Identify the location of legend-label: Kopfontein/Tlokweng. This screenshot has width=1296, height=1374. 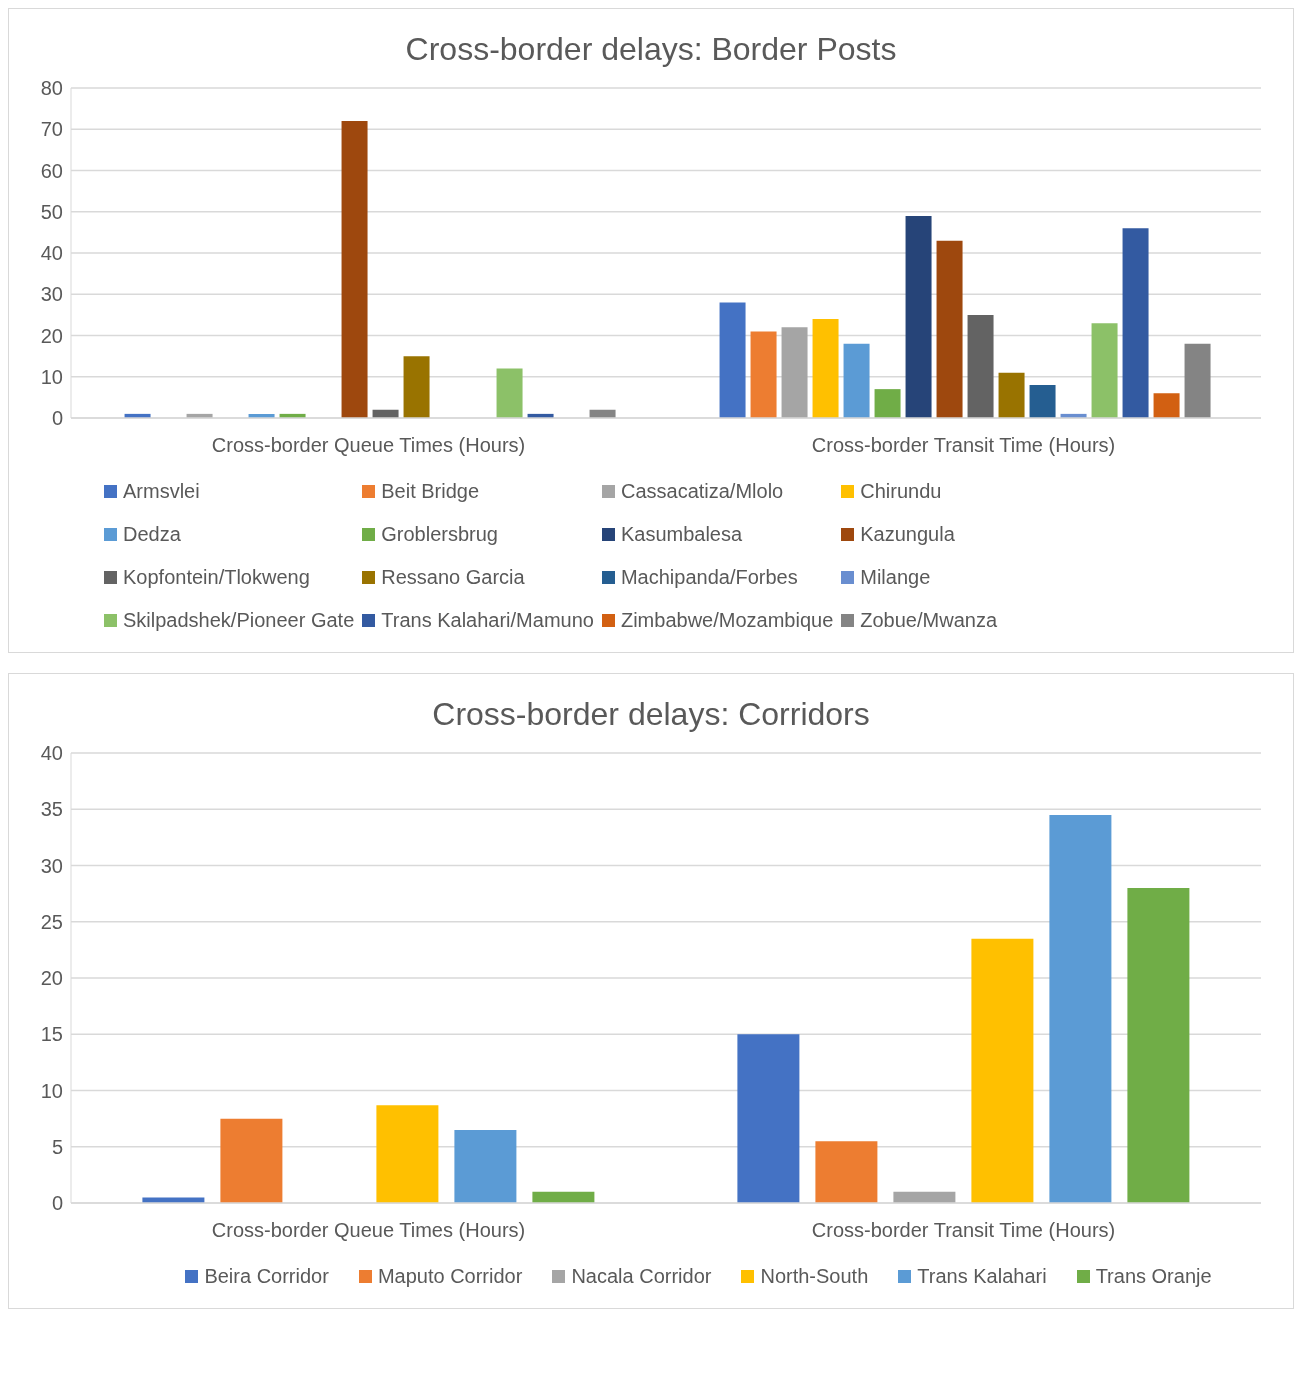
(216, 577).